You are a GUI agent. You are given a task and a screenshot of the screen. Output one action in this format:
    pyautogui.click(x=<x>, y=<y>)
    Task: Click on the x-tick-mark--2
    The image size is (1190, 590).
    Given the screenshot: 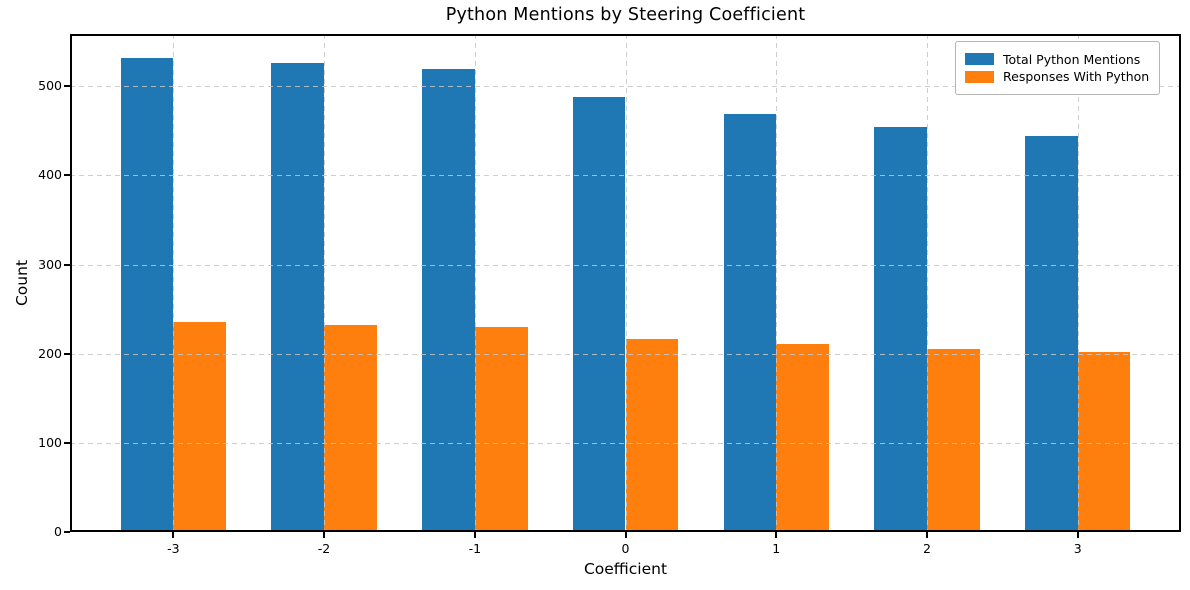 What is the action you would take?
    pyautogui.click(x=324, y=535)
    